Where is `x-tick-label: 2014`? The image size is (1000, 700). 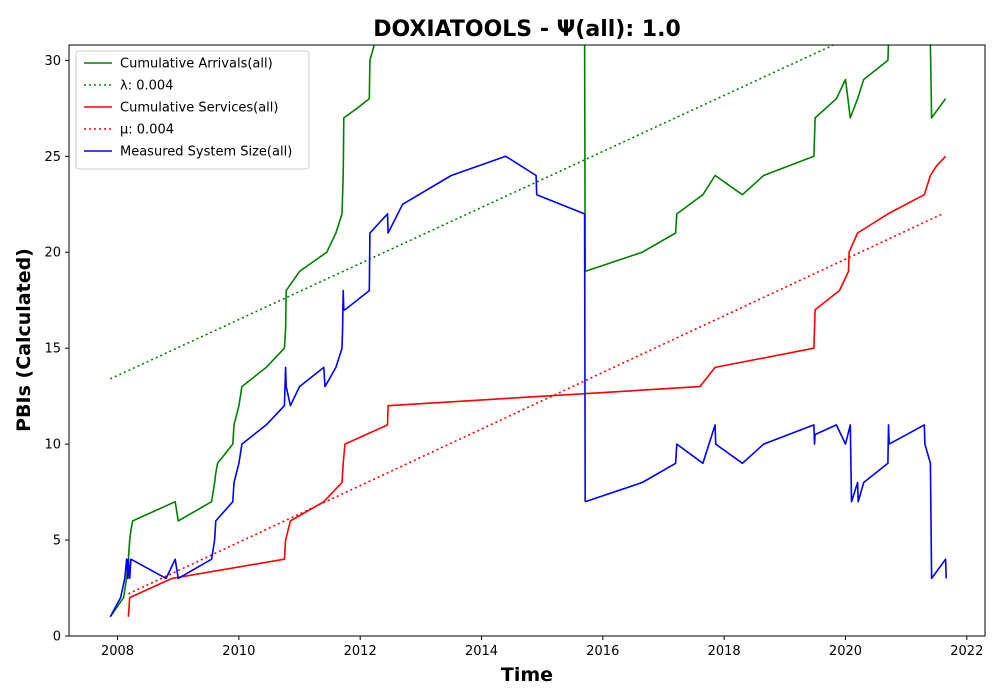 x-tick-label: 2014 is located at coordinates (481, 651).